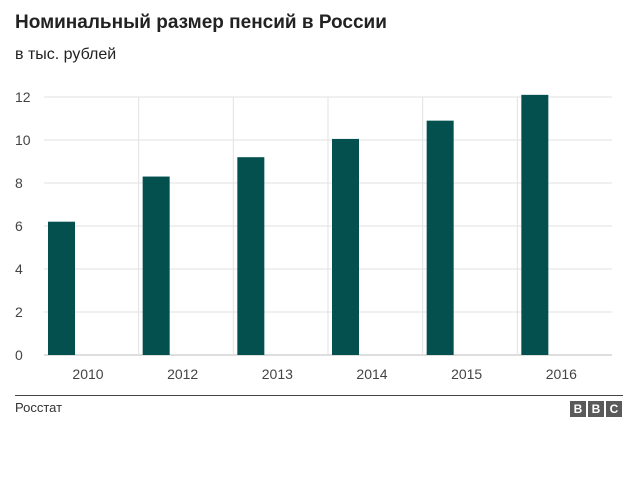 The height and width of the screenshot is (477, 640). What do you see at coordinates (251, 256) in the screenshot?
I see `bar-2013` at bounding box center [251, 256].